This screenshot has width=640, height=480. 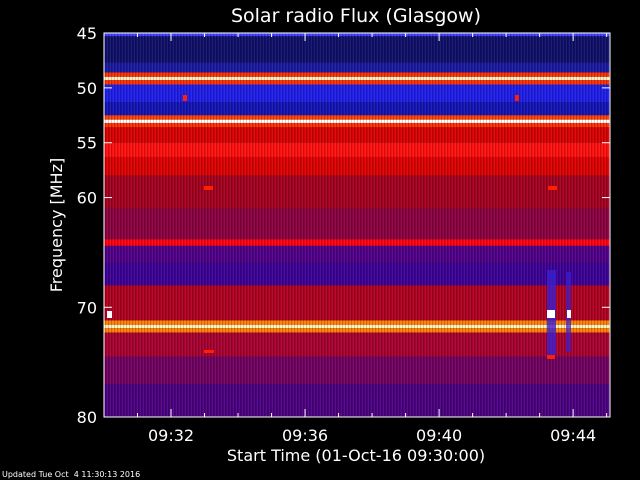 I want to click on x-axis-label: Start Time (01-Oct-16 09:30:00), so click(x=356, y=455).